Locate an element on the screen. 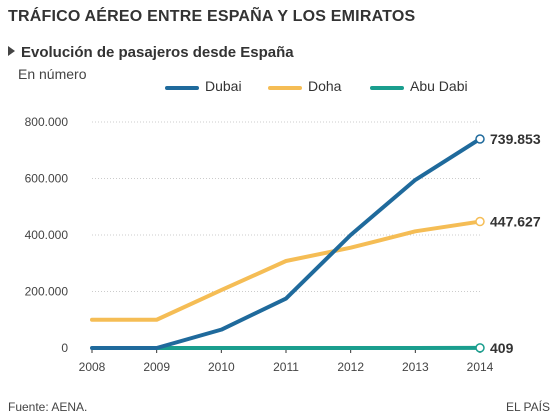 The height and width of the screenshot is (420, 560). legend-swatch-doha is located at coordinates (285, 88).